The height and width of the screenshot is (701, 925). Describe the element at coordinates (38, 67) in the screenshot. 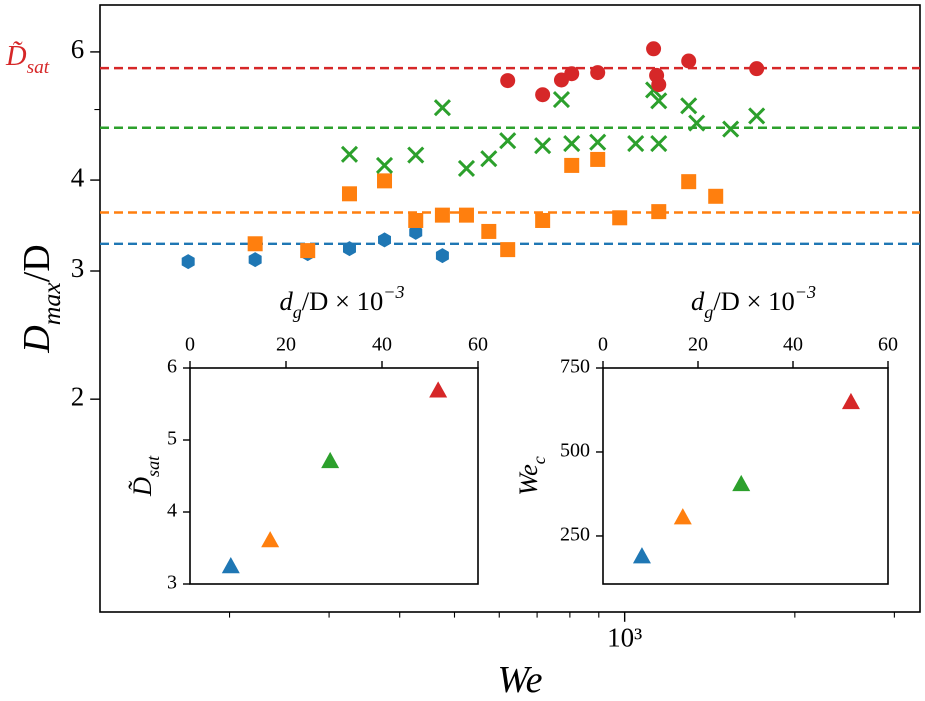

I see `annotation-part: sat` at that location.